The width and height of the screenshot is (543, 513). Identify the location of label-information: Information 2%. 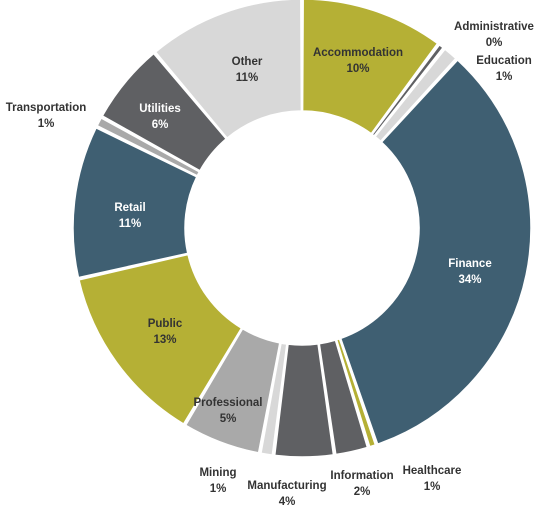
(361, 484).